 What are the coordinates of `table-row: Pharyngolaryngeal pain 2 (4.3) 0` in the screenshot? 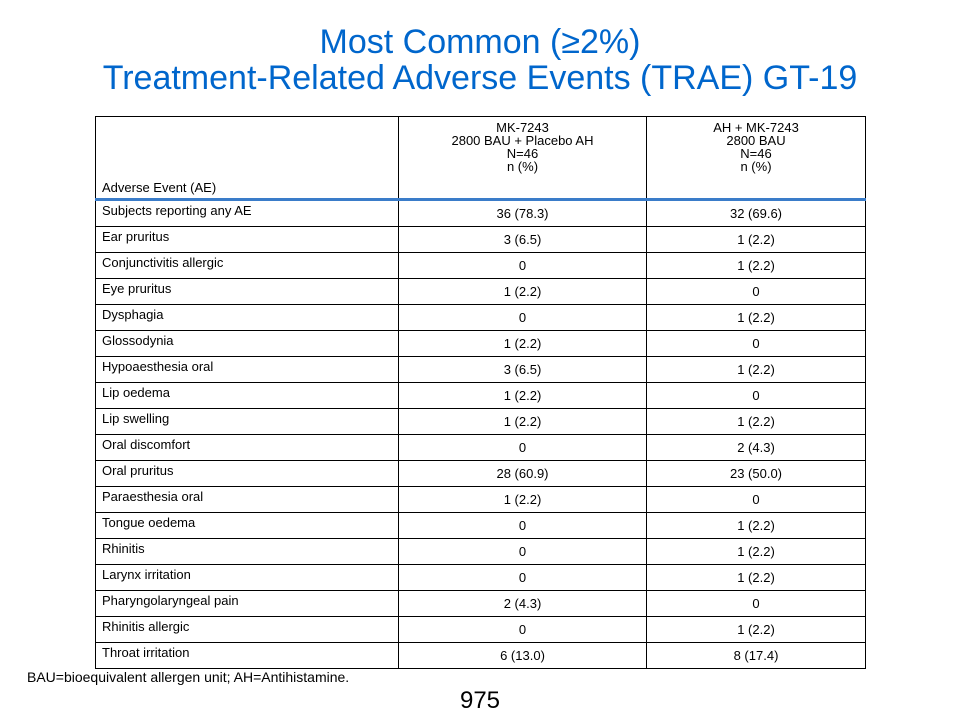 It's located at (480, 603).